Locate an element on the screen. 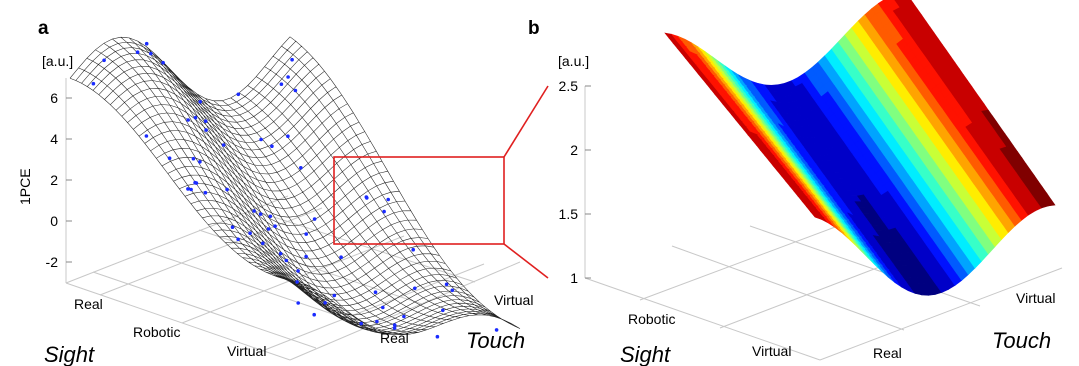  sight-tick-virtual-a: Virtual is located at coordinates (246, 351).